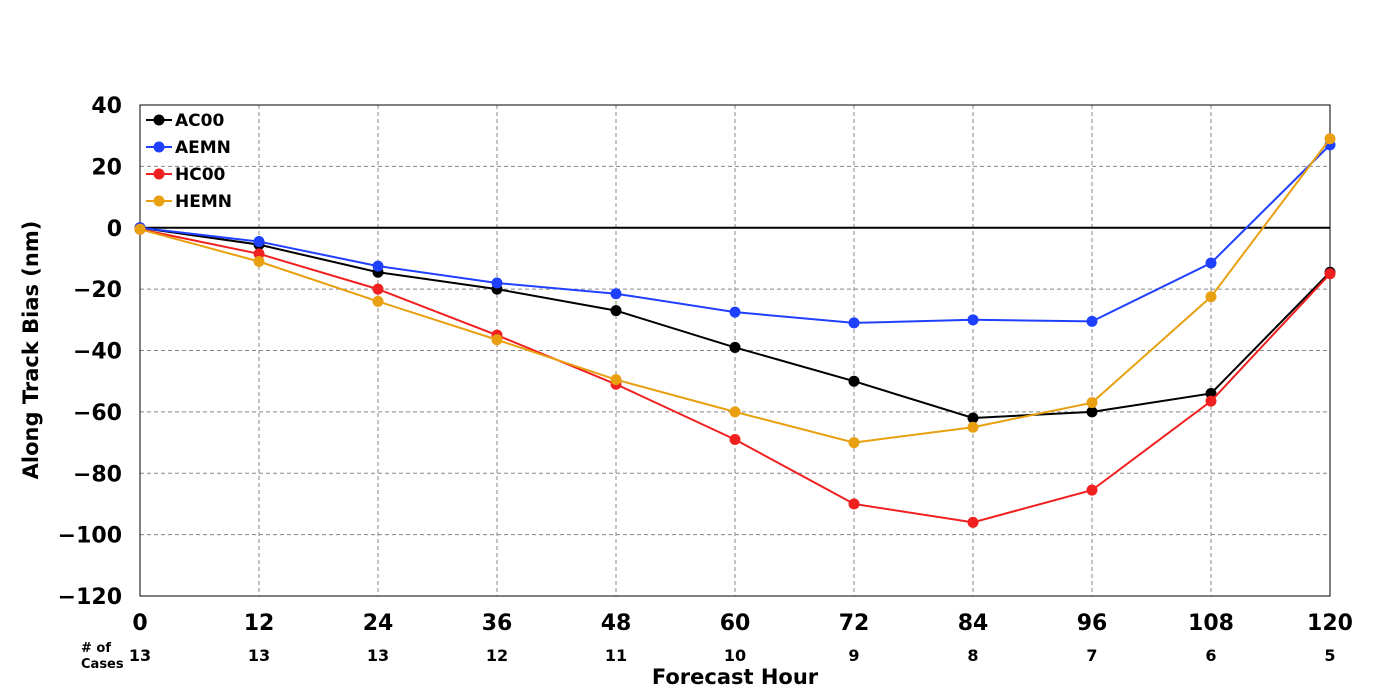 The height and width of the screenshot is (700, 1400). Describe the element at coordinates (497, 623) in the screenshot. I see `x-tick-label: 36` at that location.